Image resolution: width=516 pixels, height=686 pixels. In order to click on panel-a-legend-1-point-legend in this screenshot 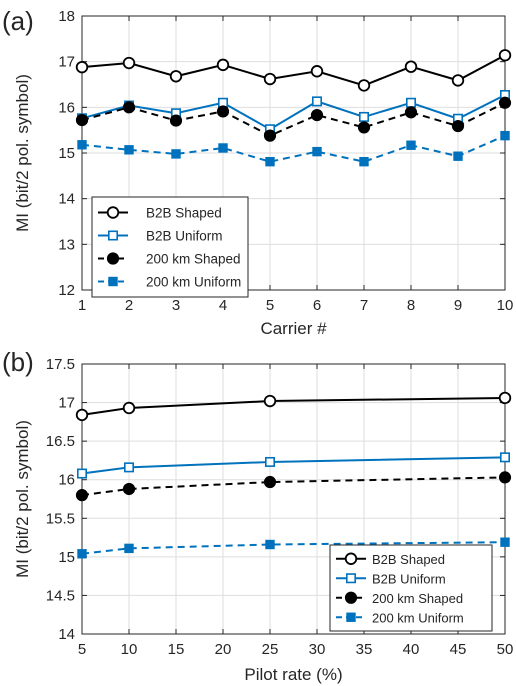, I will do `click(113, 212)`.